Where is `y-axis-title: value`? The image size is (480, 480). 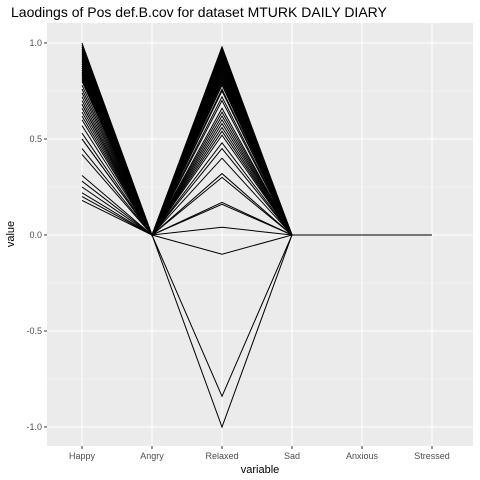 y-axis-title: value is located at coordinates (11, 234).